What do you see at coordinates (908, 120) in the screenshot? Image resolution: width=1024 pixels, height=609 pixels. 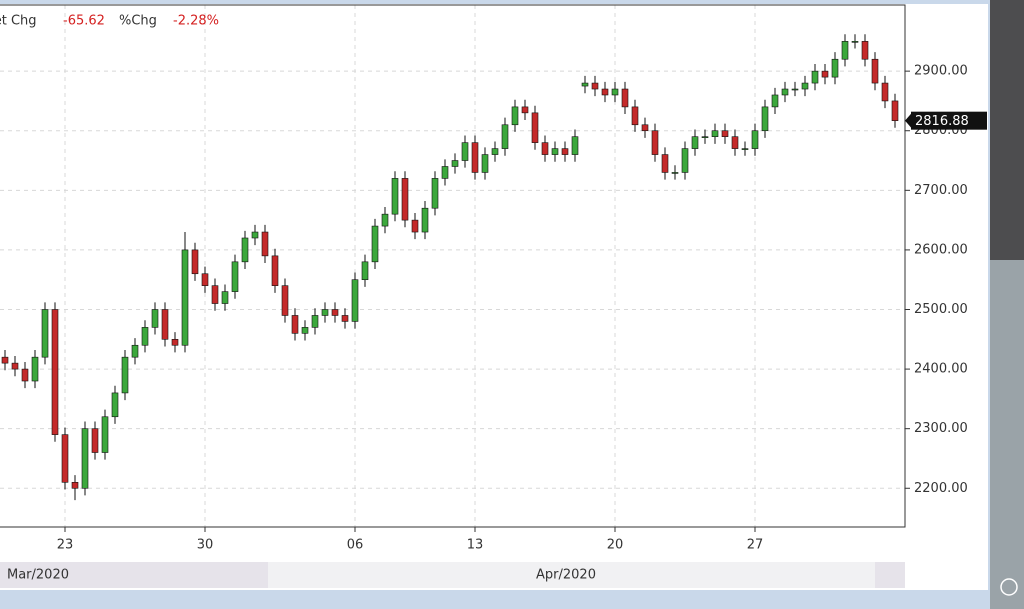 I see `last-price-pointer` at bounding box center [908, 120].